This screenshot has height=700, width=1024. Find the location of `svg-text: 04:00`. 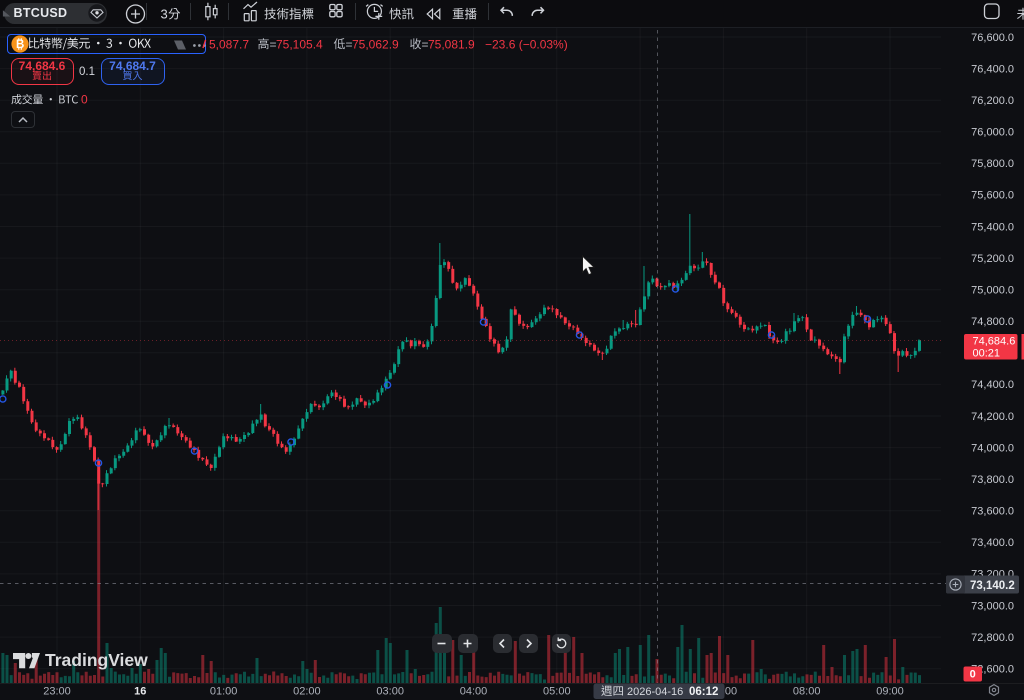

svg-text: 04:00 is located at coordinates (474, 692).